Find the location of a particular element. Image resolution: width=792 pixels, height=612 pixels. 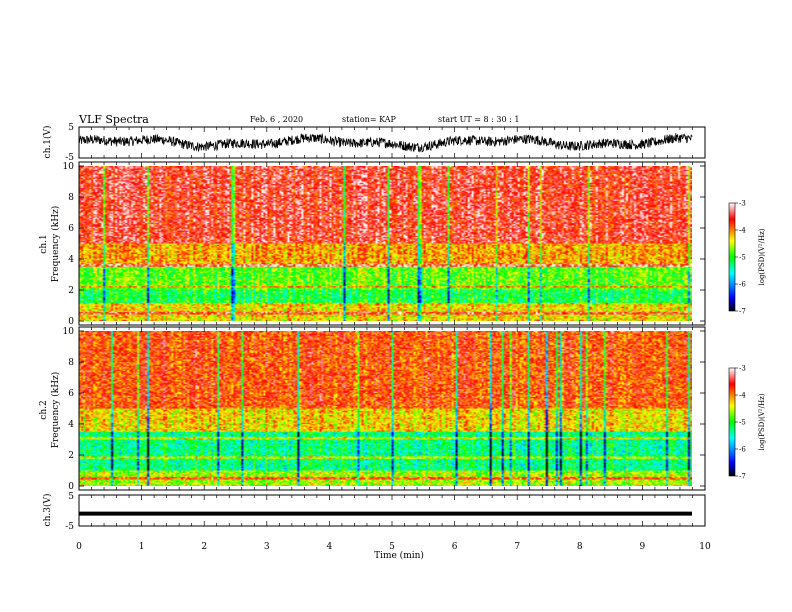

ch2-spectrogram-ytick-label: 10 is located at coordinates (69, 332).